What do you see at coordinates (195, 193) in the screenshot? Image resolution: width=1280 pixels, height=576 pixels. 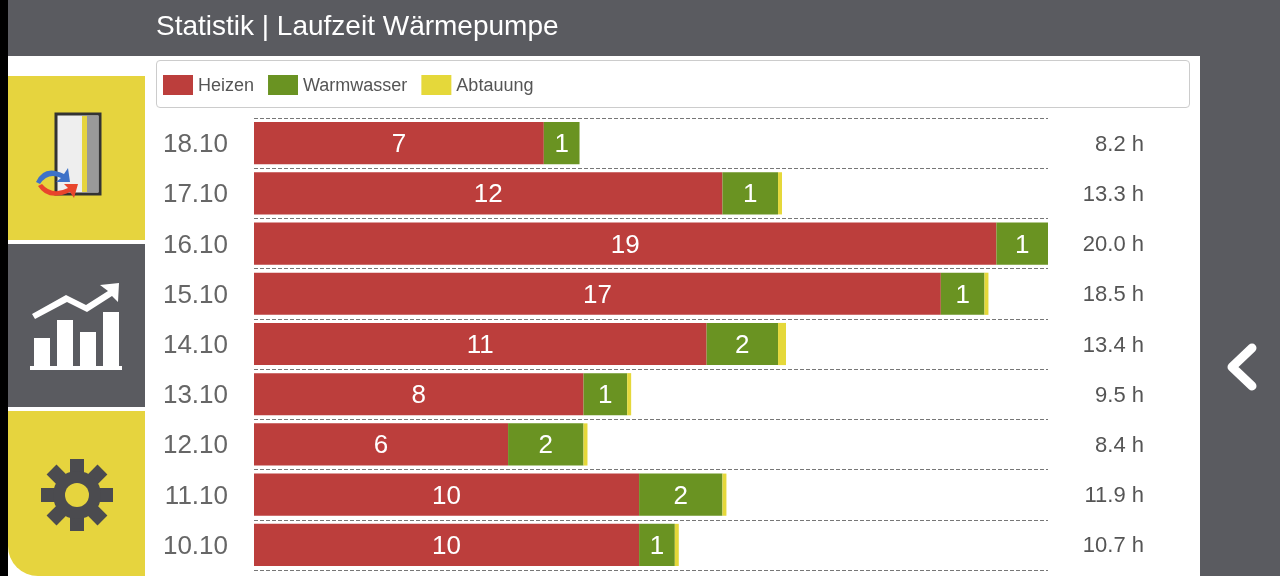 I see `y-tick-label: 17.10` at bounding box center [195, 193].